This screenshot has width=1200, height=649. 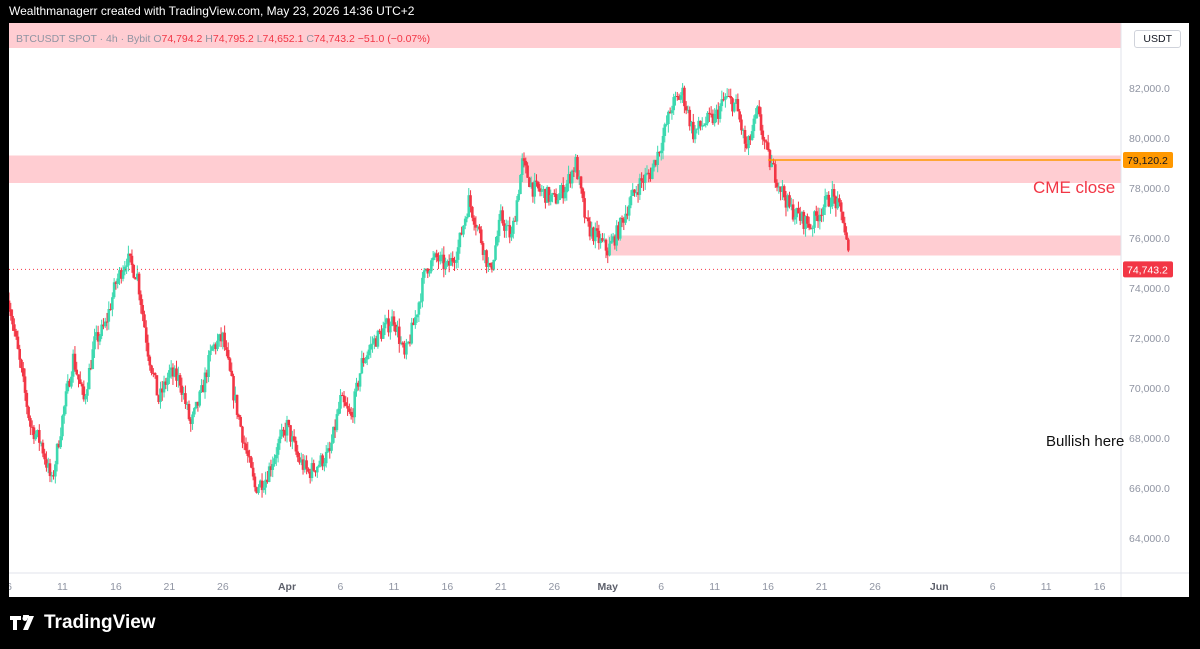 What do you see at coordinates (83, 623) in the screenshot?
I see `tradingview-logo: TradingView` at bounding box center [83, 623].